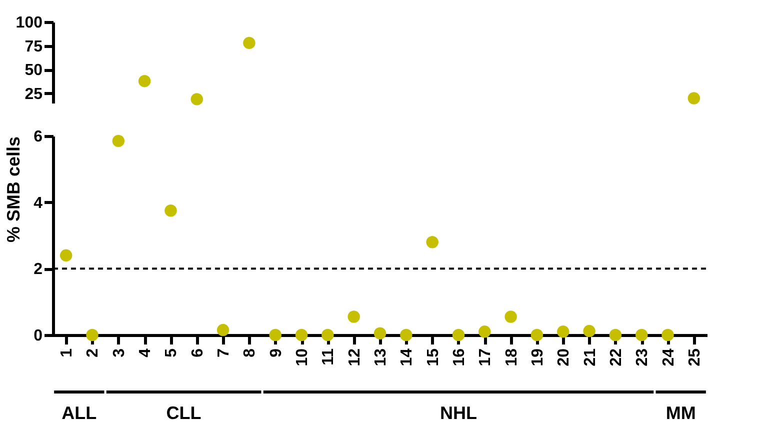 Image resolution: width=760 pixels, height=426 pixels. What do you see at coordinates (355, 357) in the screenshot?
I see `x-tick-label: 12` at bounding box center [355, 357].